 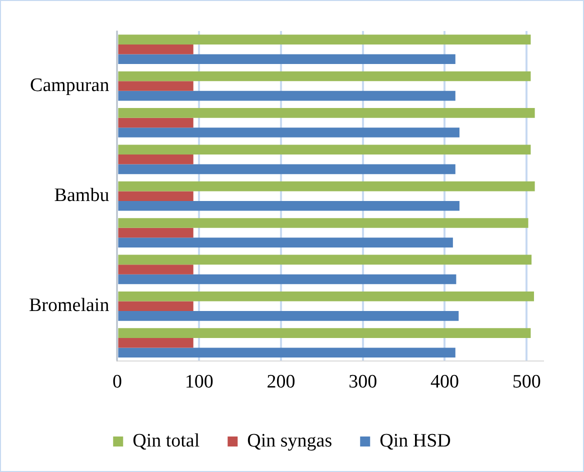 I want to click on y-tick-label: Campuran, so click(x=70, y=85).